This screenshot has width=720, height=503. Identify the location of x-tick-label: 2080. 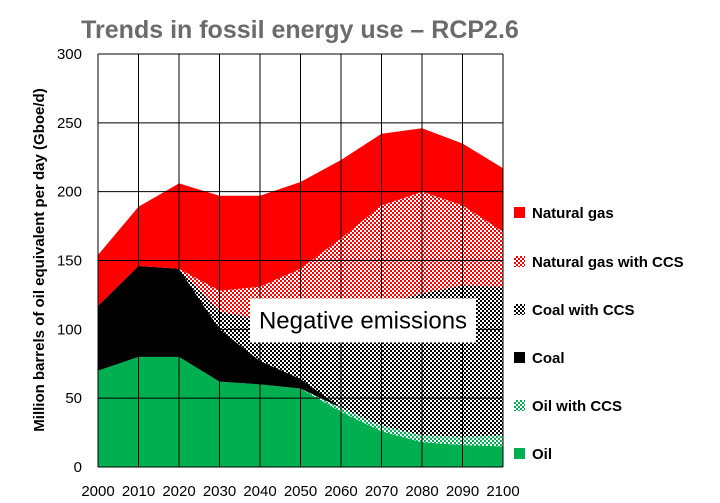
(421, 491).